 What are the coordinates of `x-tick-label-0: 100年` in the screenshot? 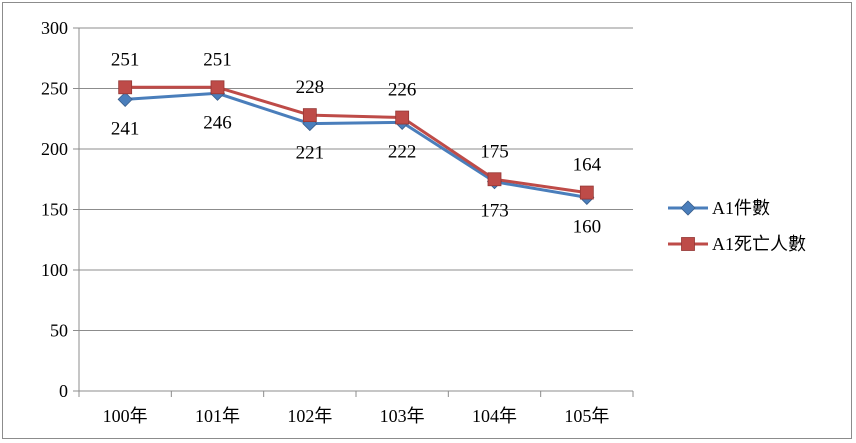 It's located at (125, 416).